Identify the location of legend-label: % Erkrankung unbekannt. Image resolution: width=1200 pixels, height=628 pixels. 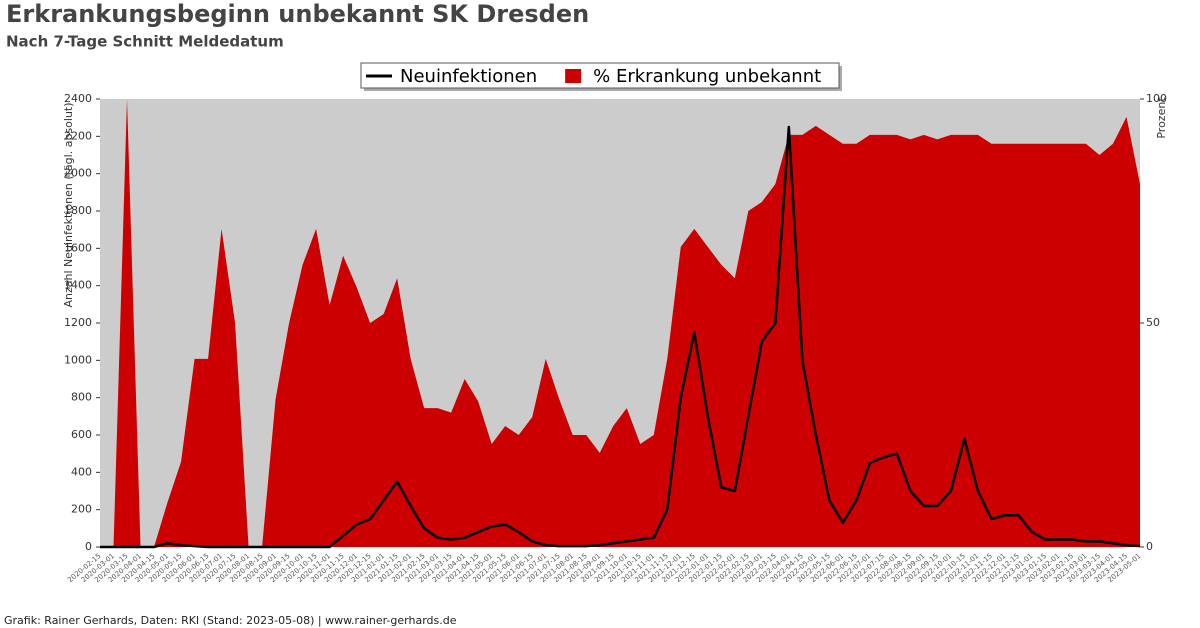
(707, 76).